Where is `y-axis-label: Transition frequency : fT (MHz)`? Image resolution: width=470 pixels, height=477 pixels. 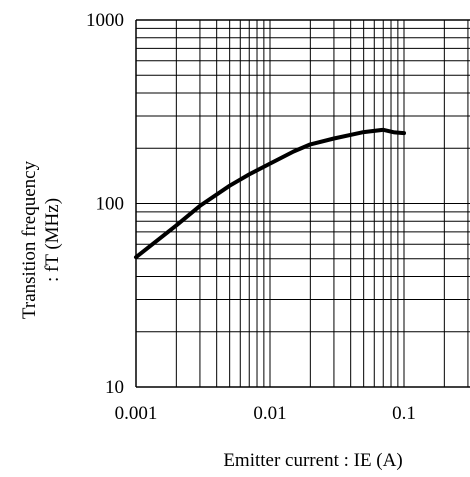
y-axis-label: Transition frequency : fT (MHz) is located at coordinates (41, 239).